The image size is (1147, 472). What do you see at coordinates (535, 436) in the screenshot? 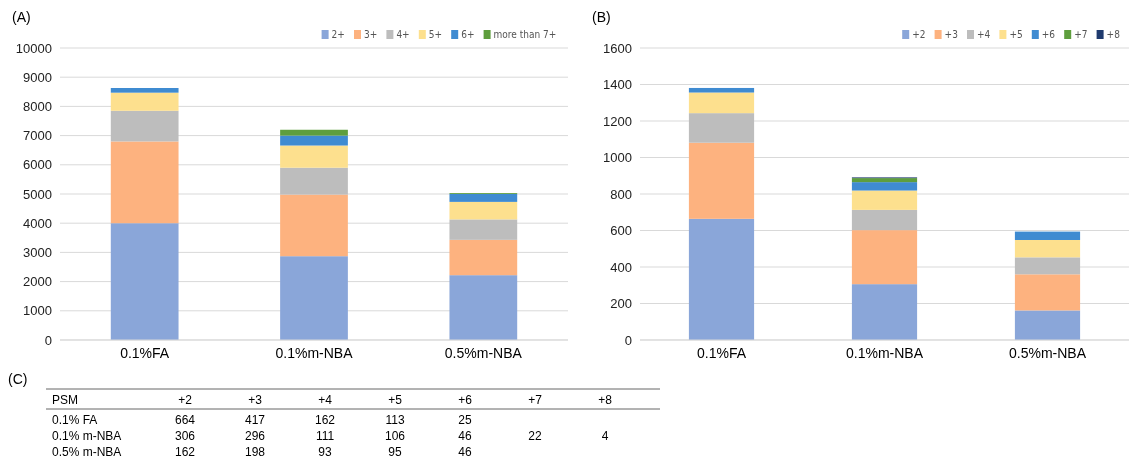
I see `data-label: 22` at bounding box center [535, 436].